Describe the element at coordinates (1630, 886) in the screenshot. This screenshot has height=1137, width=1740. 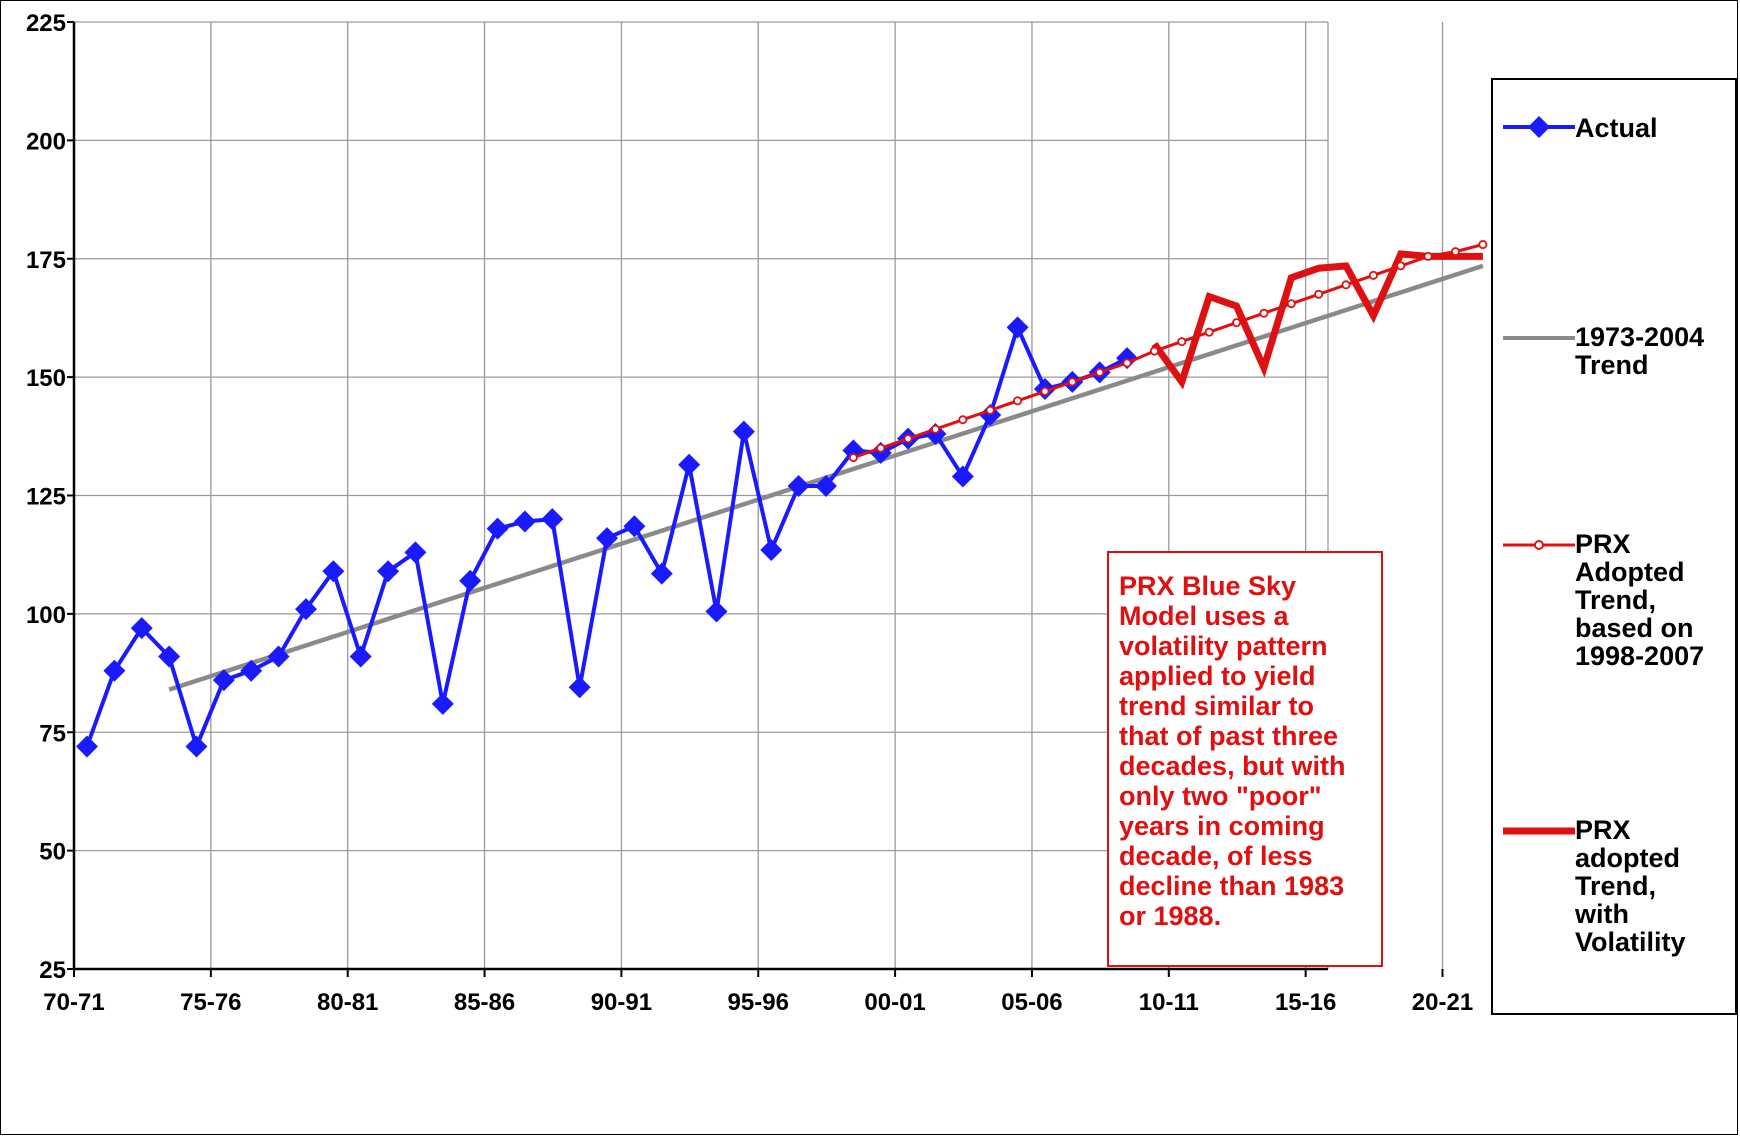
I see `legend-label-prx-trend-volatility: PRX adopted Trend, with Volatility` at that location.